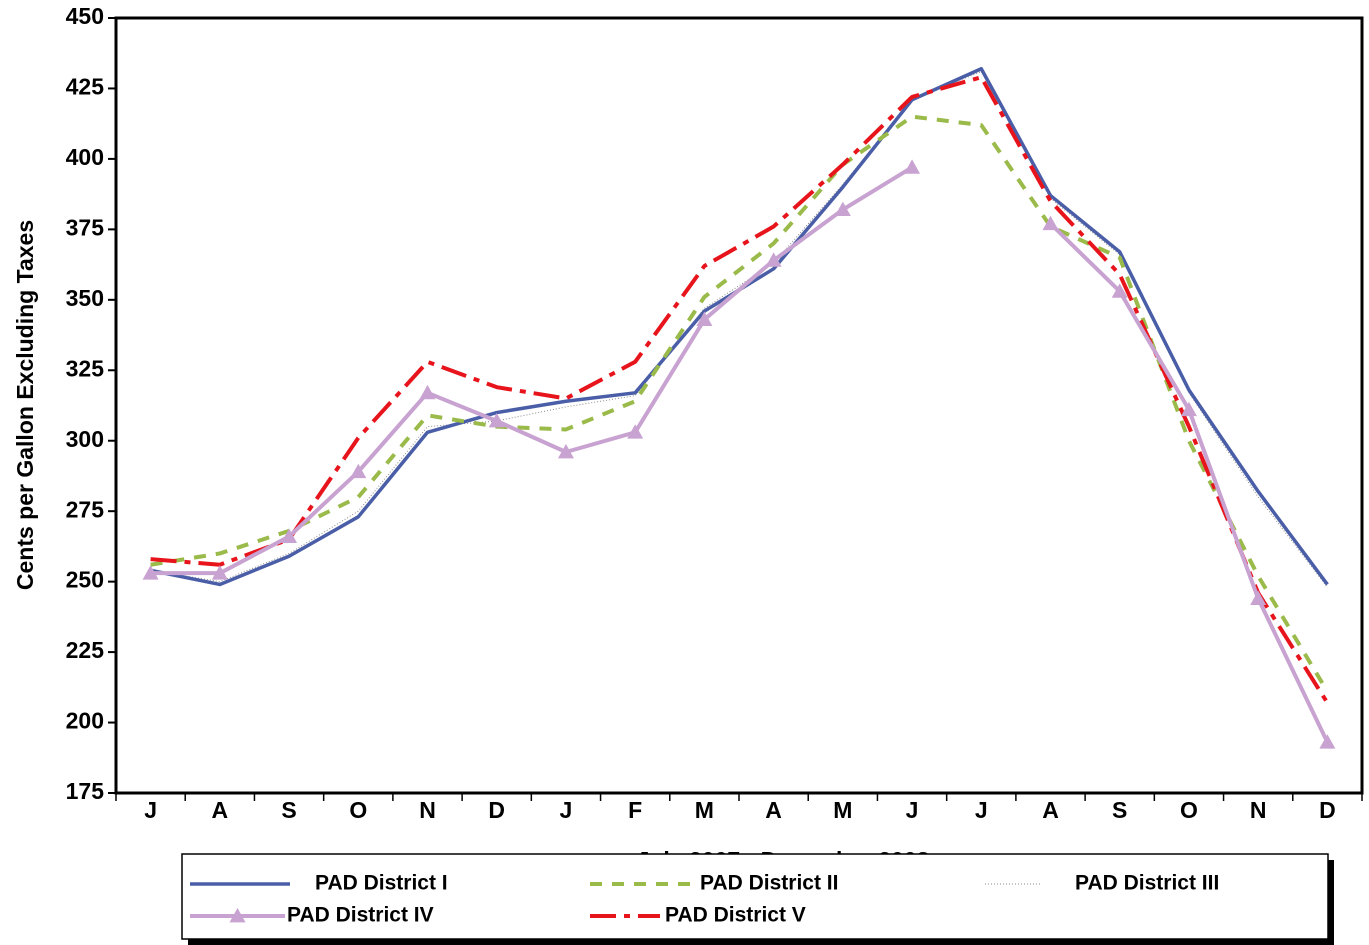 The height and width of the screenshot is (945, 1369). I want to click on y-tick-label: 400, so click(85, 157).